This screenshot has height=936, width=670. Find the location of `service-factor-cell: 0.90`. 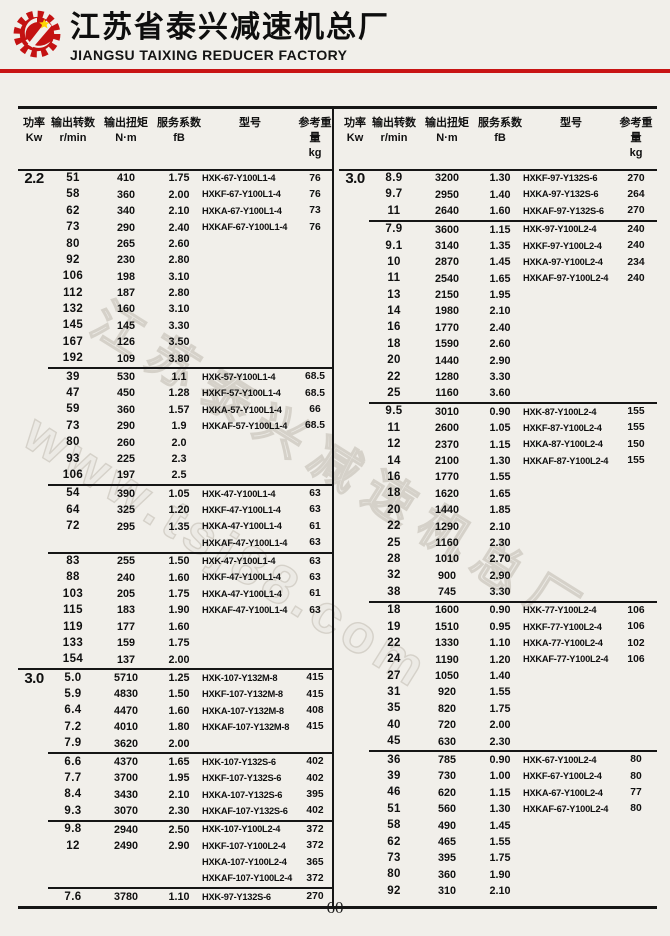

service-factor-cell: 0.90 is located at coordinates (500, 411).